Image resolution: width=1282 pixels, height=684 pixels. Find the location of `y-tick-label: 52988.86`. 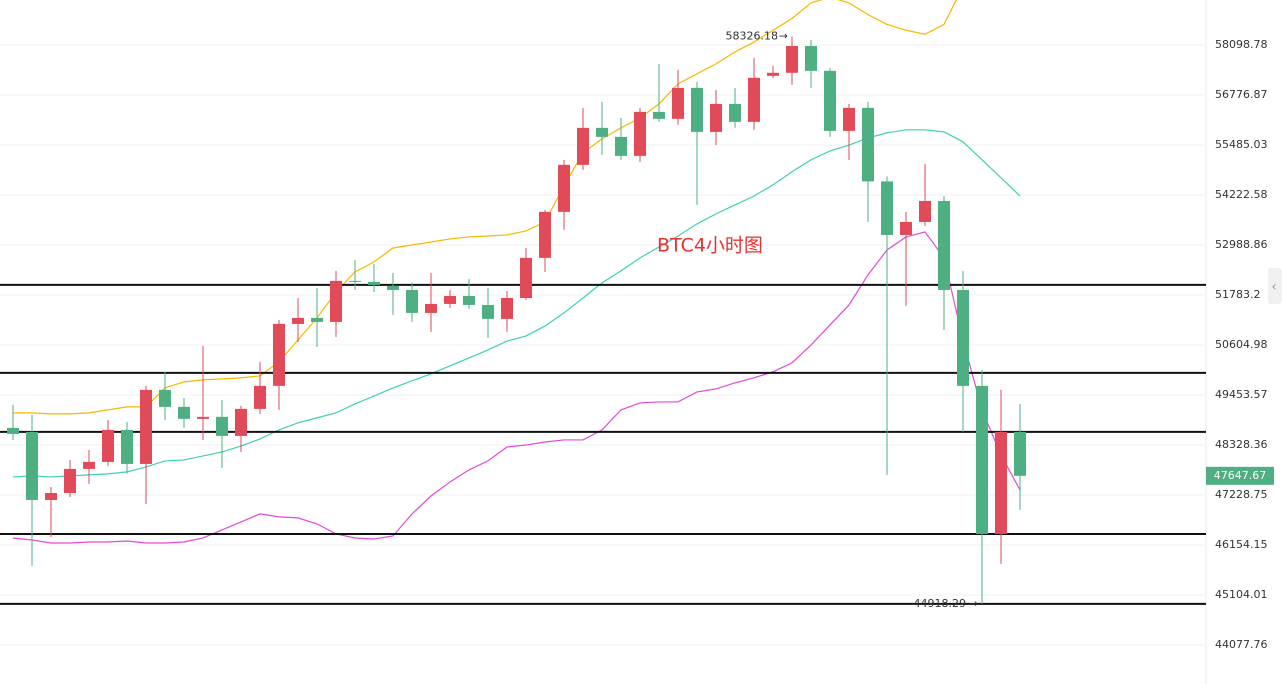

y-tick-label: 52988.86 is located at coordinates (1241, 244).